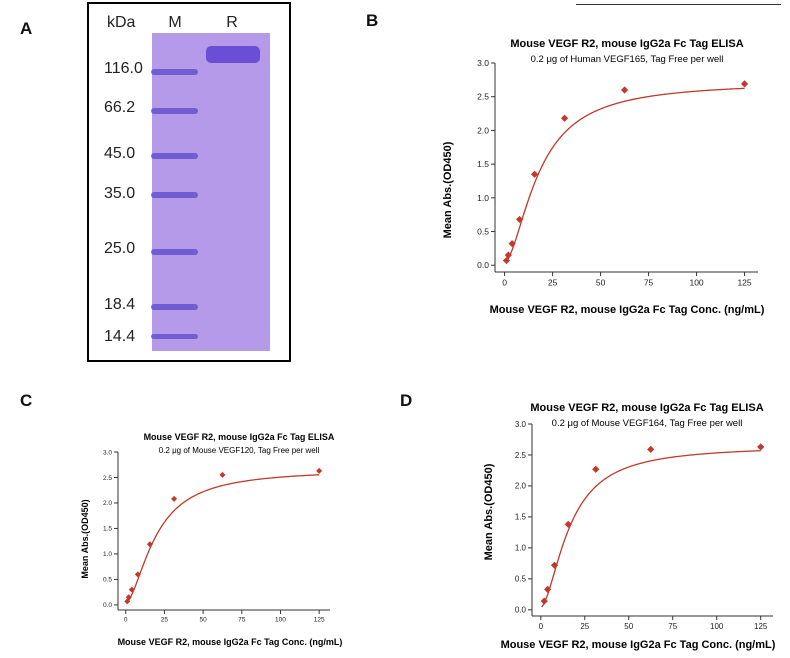 This screenshot has height=658, width=790. What do you see at coordinates (120, 304) in the screenshot?
I see `gel-marker-label: 18.4` at bounding box center [120, 304].